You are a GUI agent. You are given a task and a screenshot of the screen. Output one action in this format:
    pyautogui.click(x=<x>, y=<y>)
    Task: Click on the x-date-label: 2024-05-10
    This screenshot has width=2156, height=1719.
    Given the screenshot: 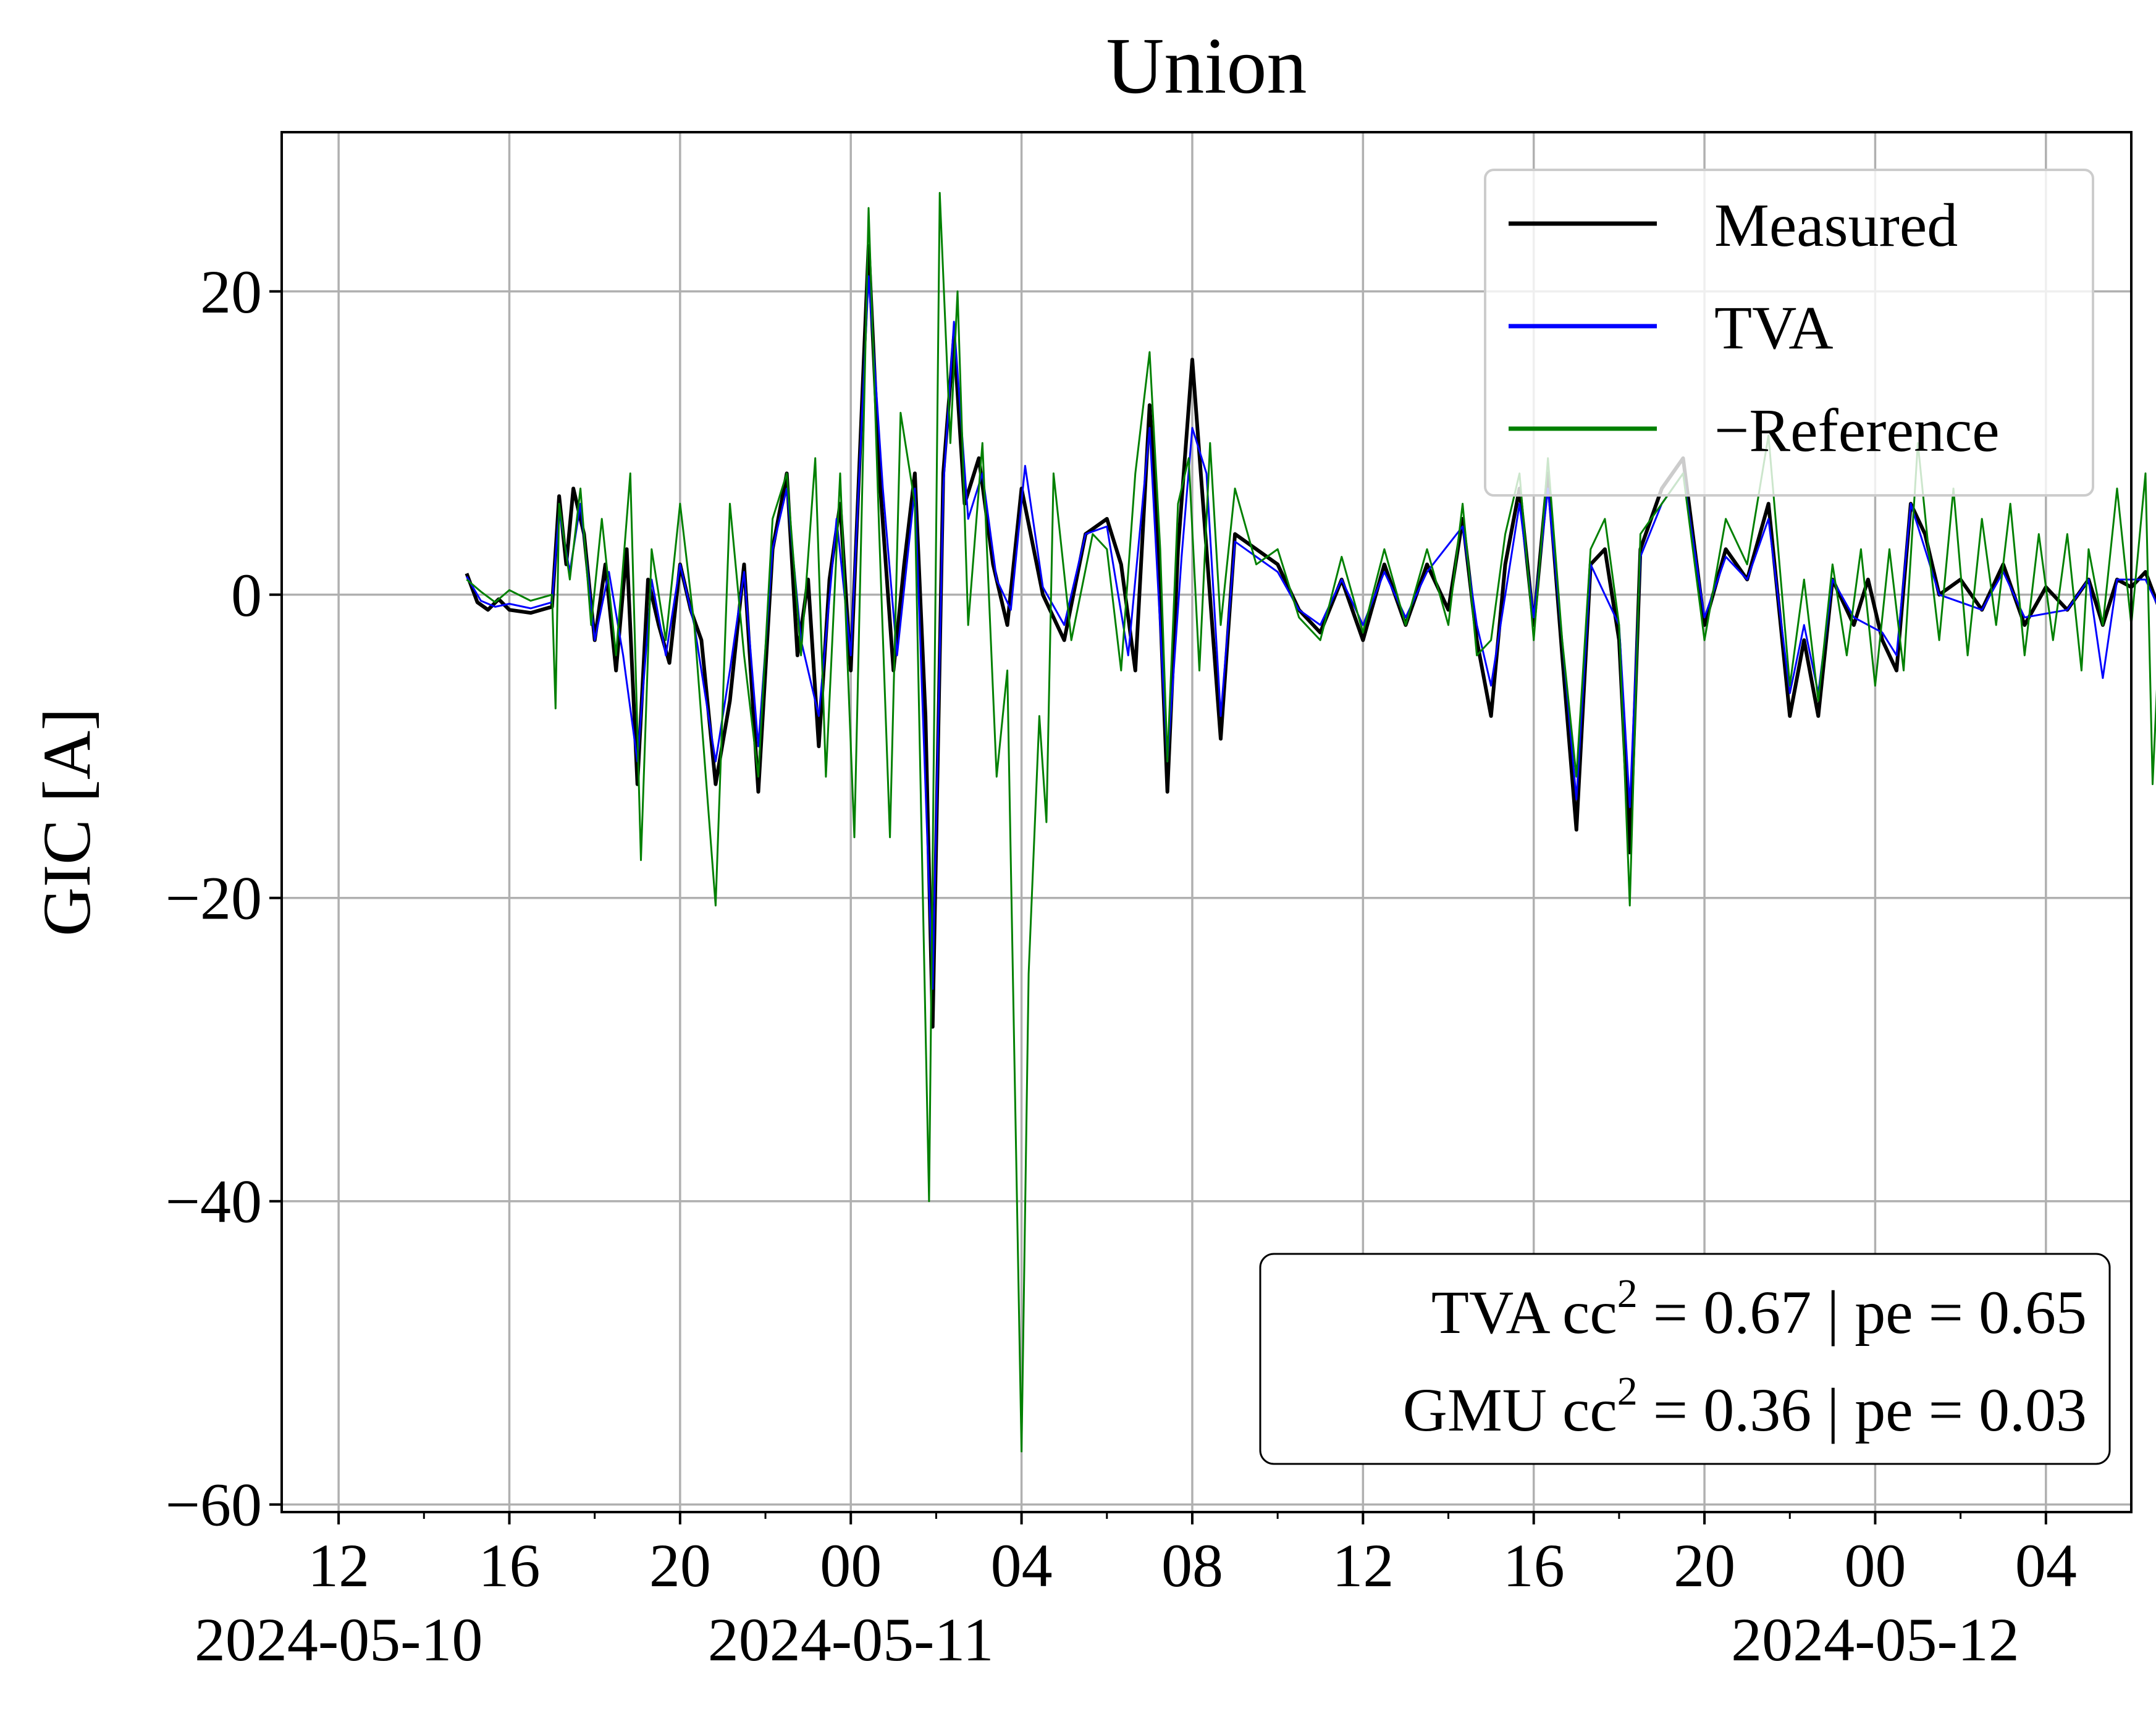 What is the action you would take?
    pyautogui.click(x=339, y=1640)
    